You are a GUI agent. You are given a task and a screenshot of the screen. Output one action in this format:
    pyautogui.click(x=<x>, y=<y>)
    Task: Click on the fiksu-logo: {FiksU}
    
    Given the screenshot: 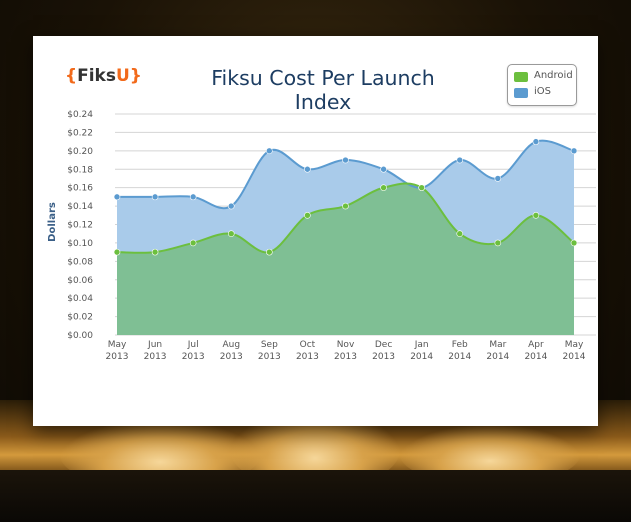 What is the action you would take?
    pyautogui.click(x=103, y=76)
    